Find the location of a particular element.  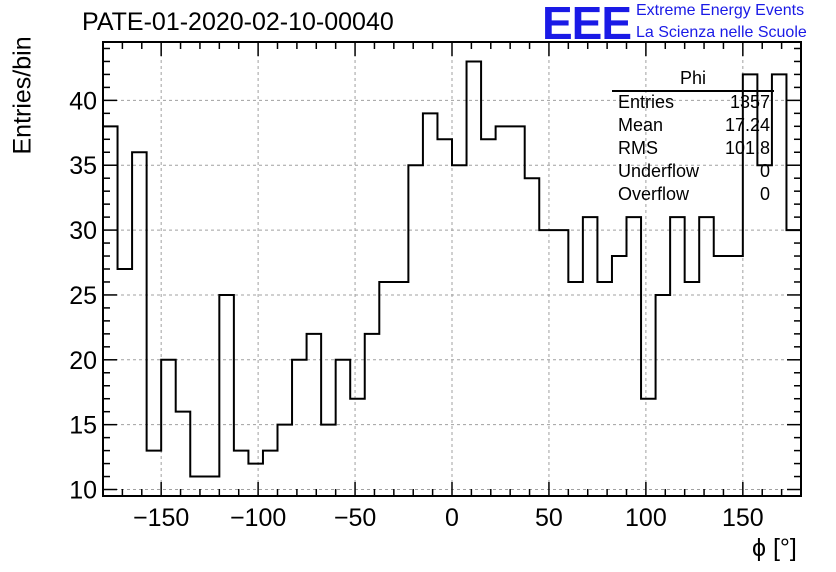

y-tick-label: 15 is located at coordinates (83, 426).